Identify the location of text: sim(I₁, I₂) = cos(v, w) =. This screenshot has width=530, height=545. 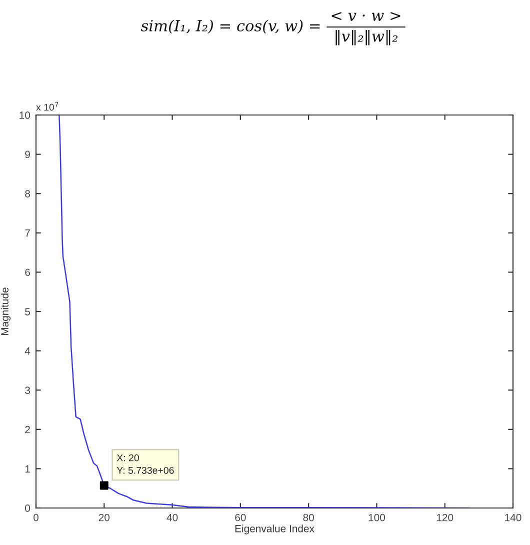
(230, 27).